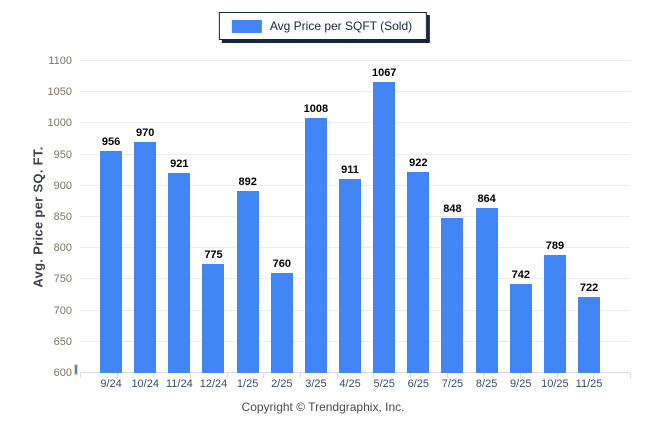 Image resolution: width=646 pixels, height=434 pixels. I want to click on bar-value-label: 1067, so click(384, 72).